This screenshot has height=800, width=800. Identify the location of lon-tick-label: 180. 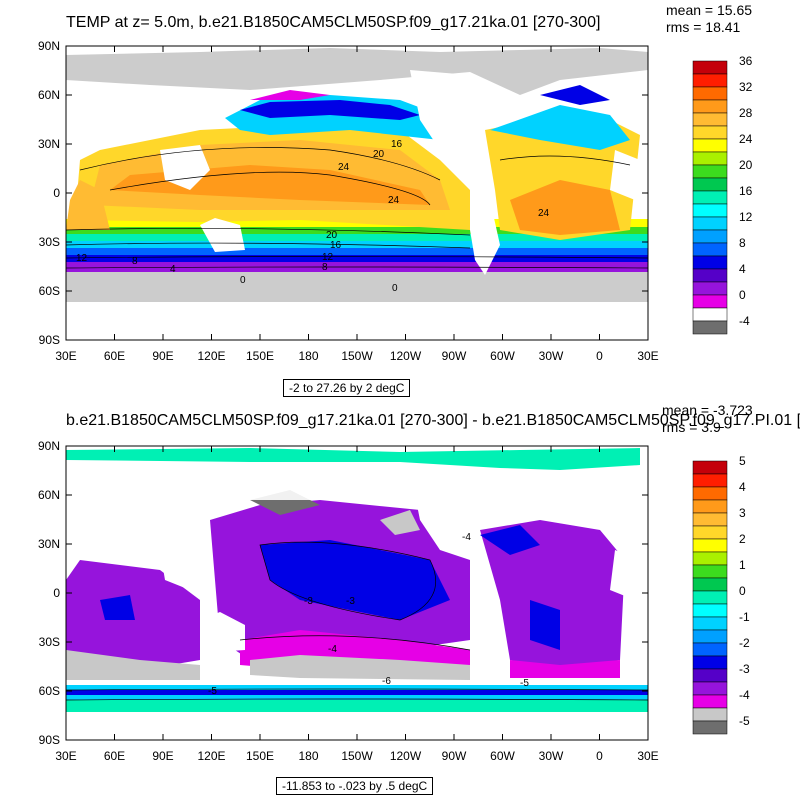
(308, 356).